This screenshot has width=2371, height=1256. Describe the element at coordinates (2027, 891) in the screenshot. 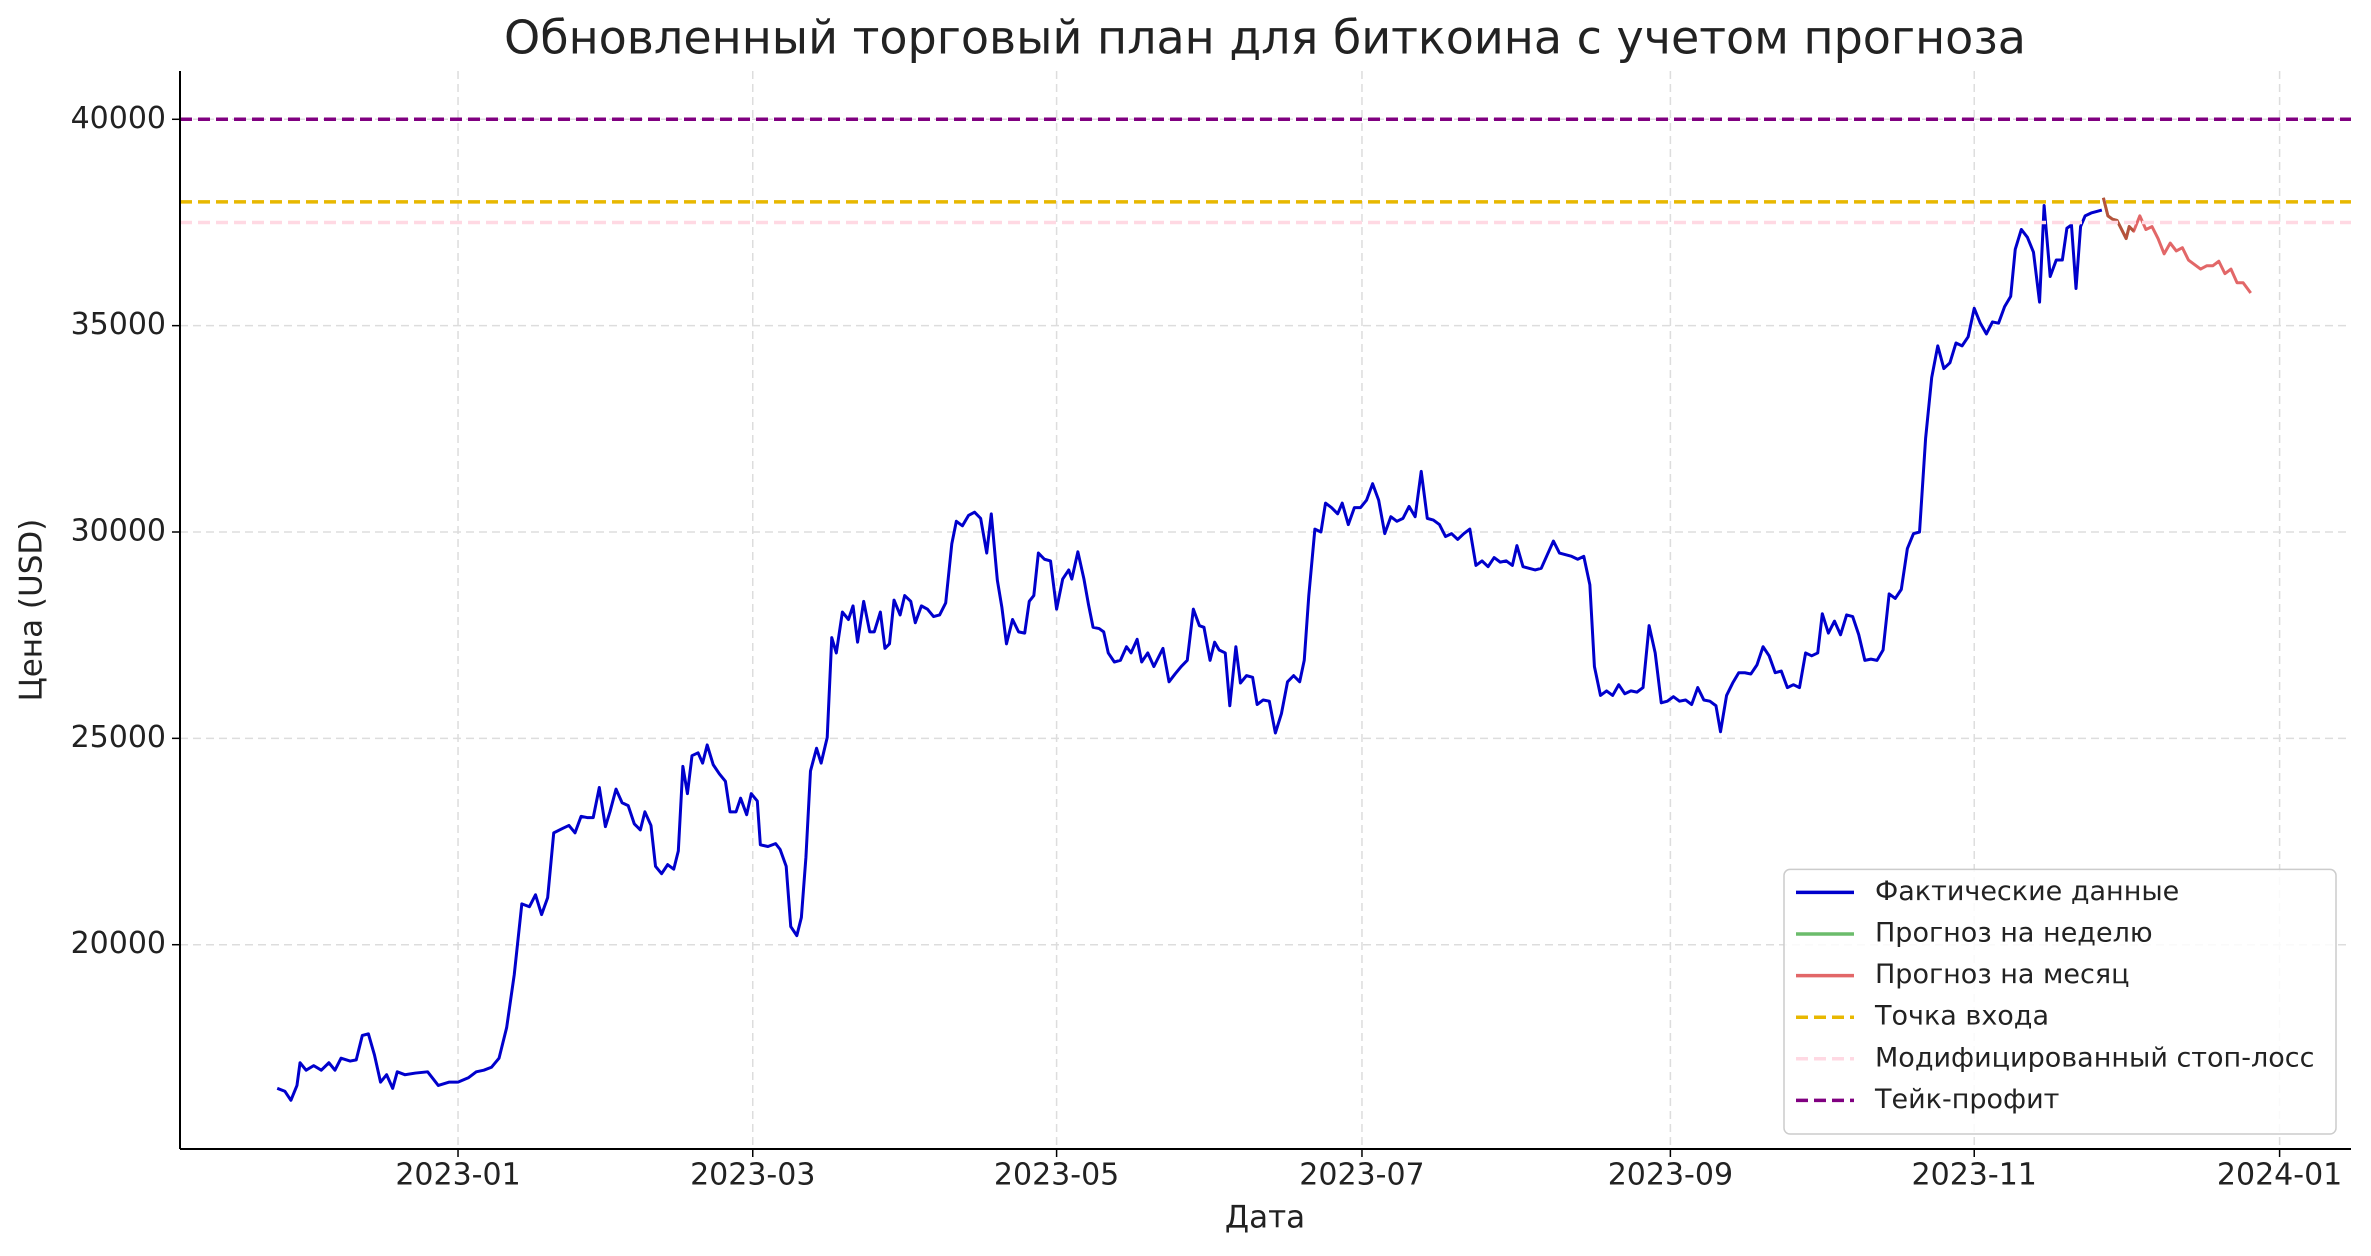

I see `legend-label: Фактические данные` at that location.